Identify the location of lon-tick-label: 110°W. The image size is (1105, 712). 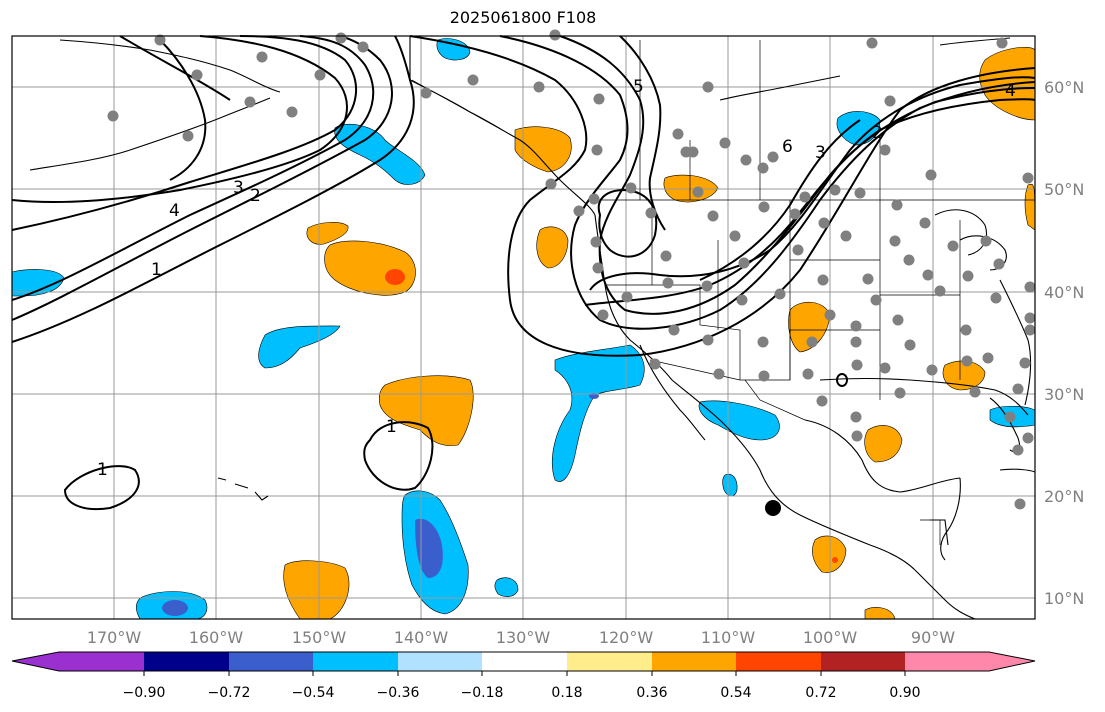
(728, 637).